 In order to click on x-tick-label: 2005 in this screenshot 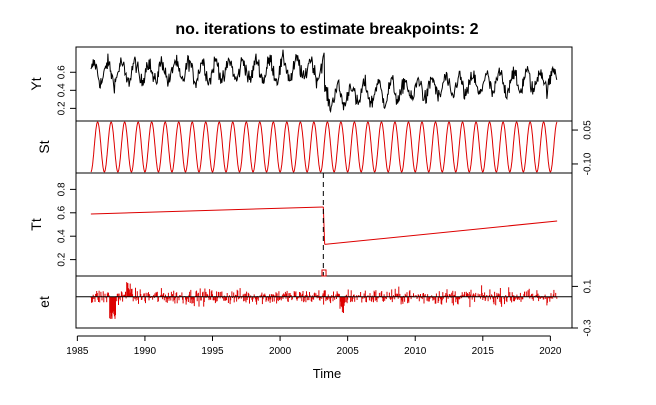, I will do `click(348, 351)`.